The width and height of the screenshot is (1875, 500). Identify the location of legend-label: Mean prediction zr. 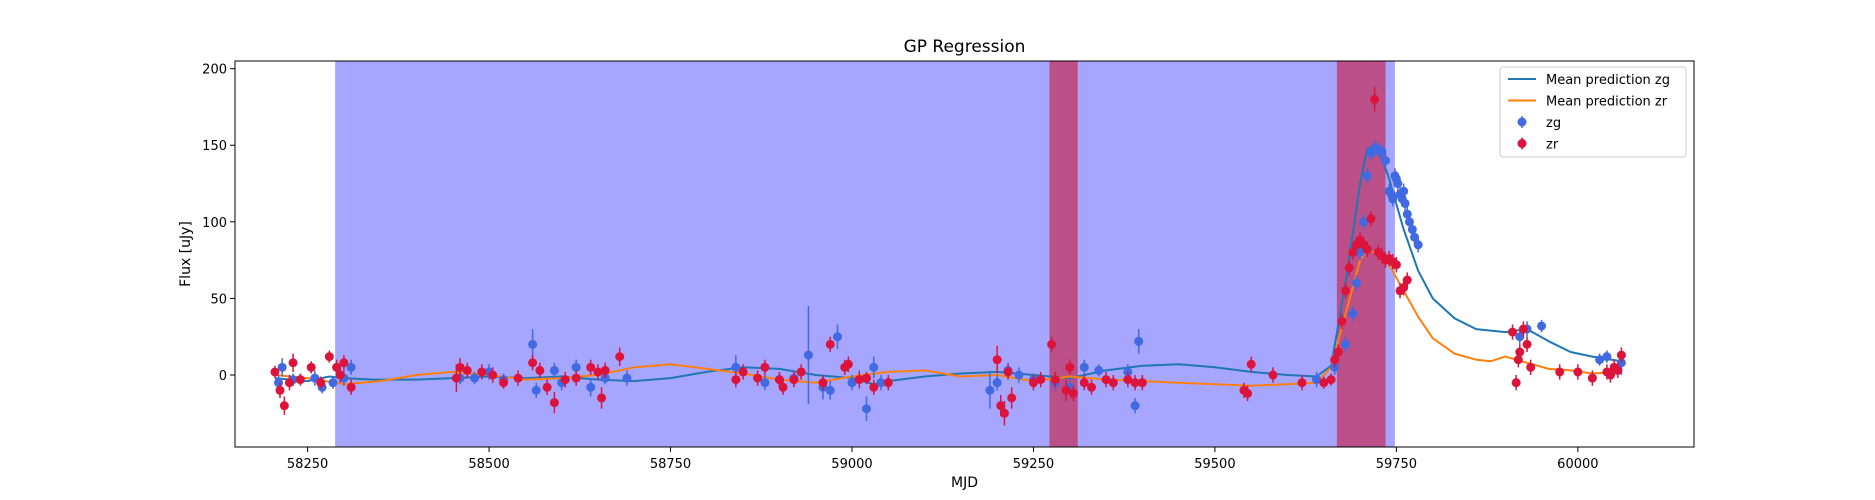
(1607, 102).